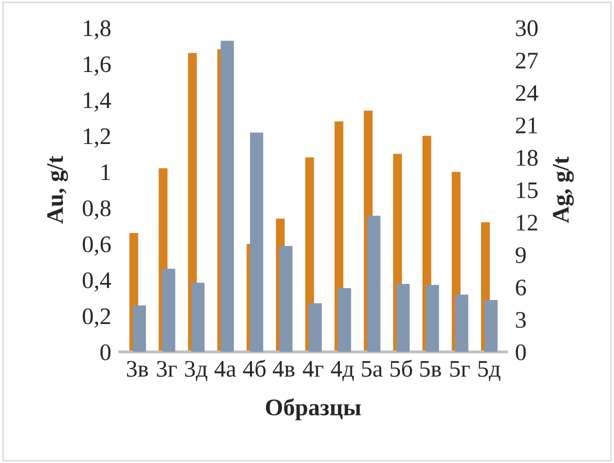  Describe the element at coordinates (96, 210) in the screenshot. I see `y-tick-label: 0,8` at that location.